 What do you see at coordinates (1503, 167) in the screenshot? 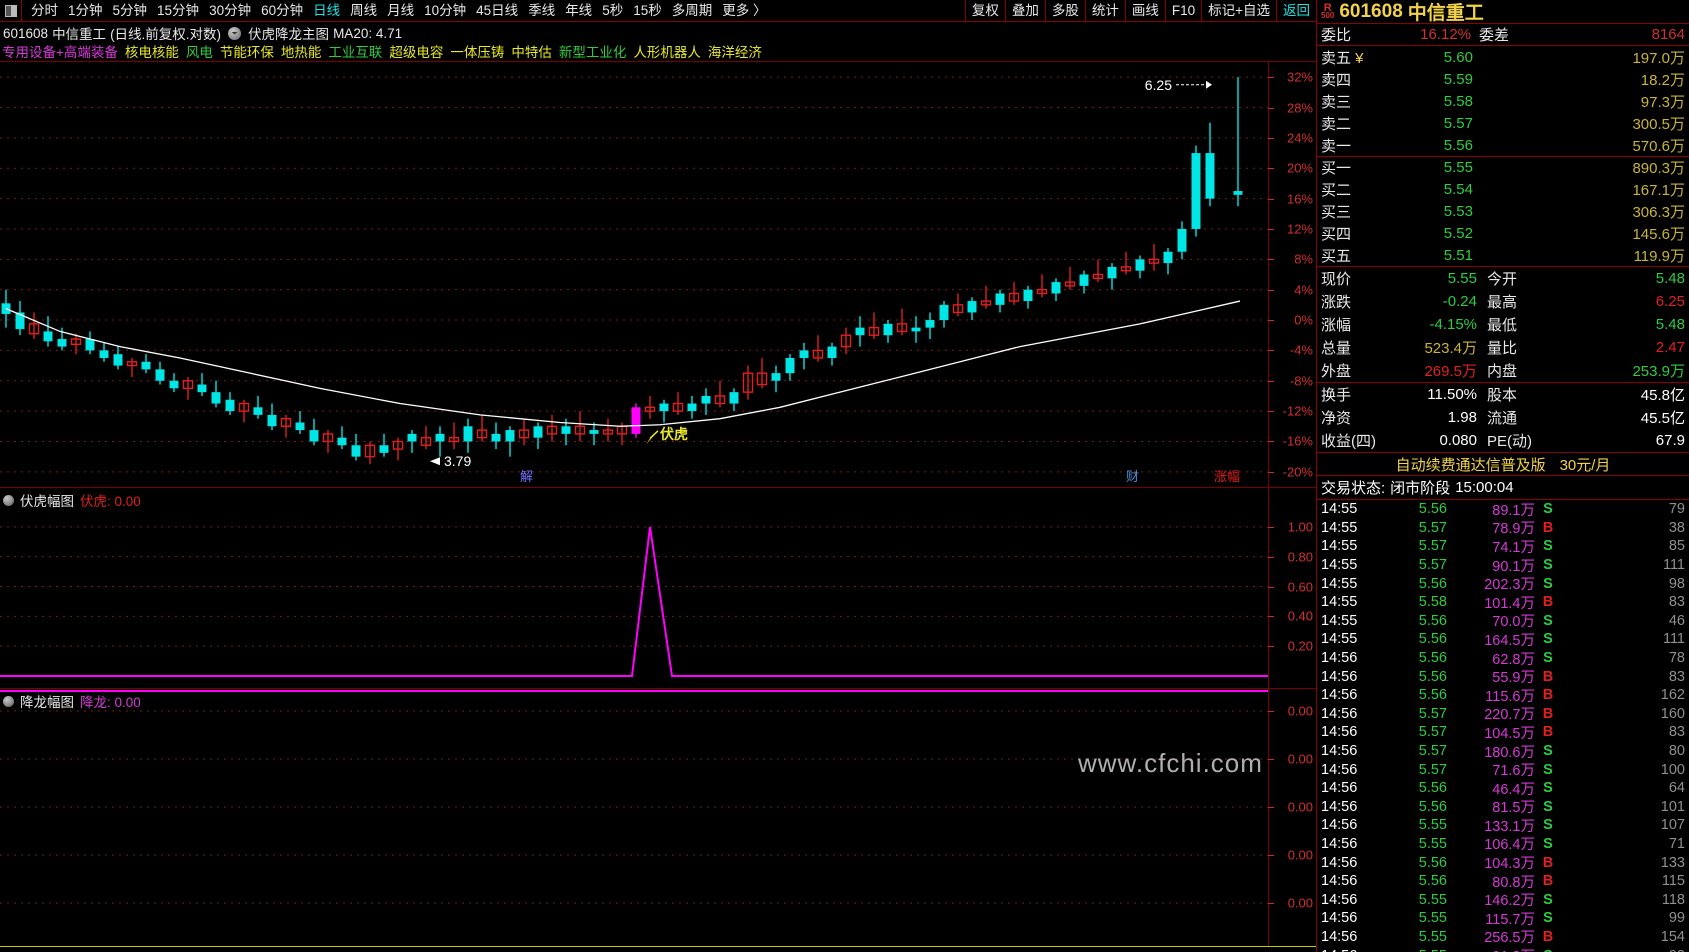
I see `buy-level-row: 买一 5.55 890.3万` at bounding box center [1503, 167].